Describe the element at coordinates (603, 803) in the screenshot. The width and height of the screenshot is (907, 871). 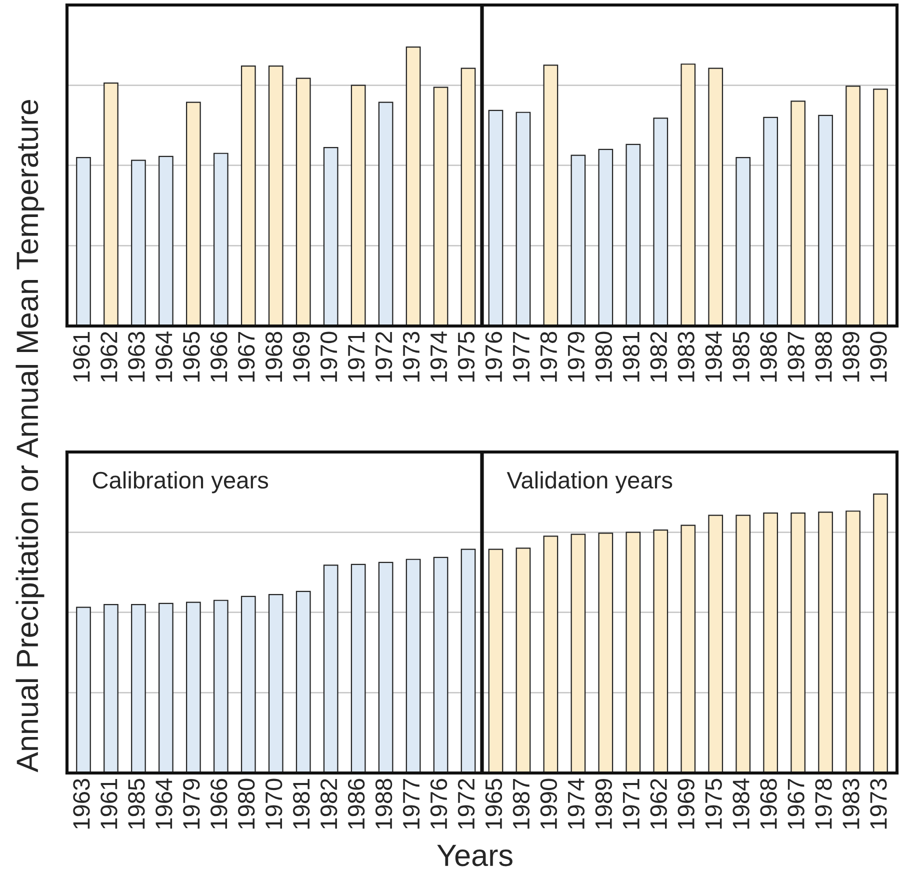
I see `x-tick-label: 1989` at that location.